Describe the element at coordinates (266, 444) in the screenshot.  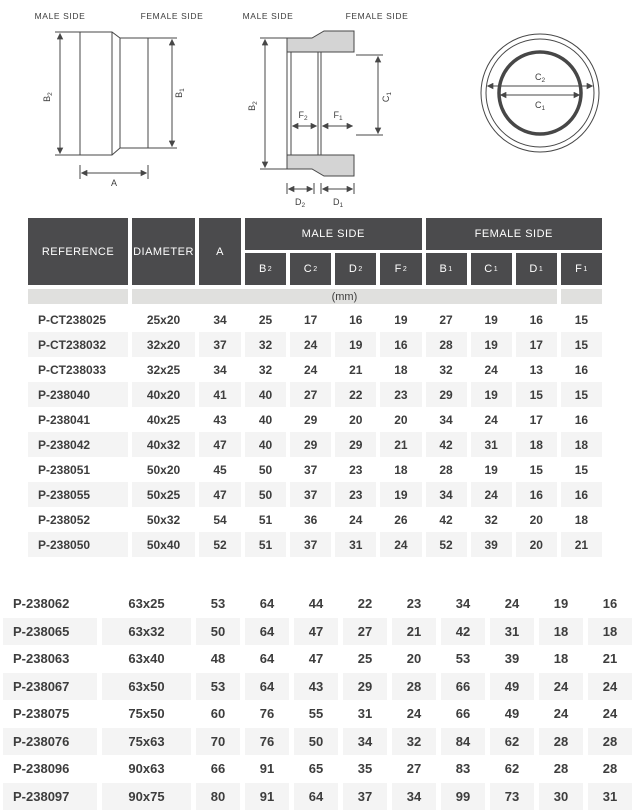
I see `cell-value: 40` at that location.